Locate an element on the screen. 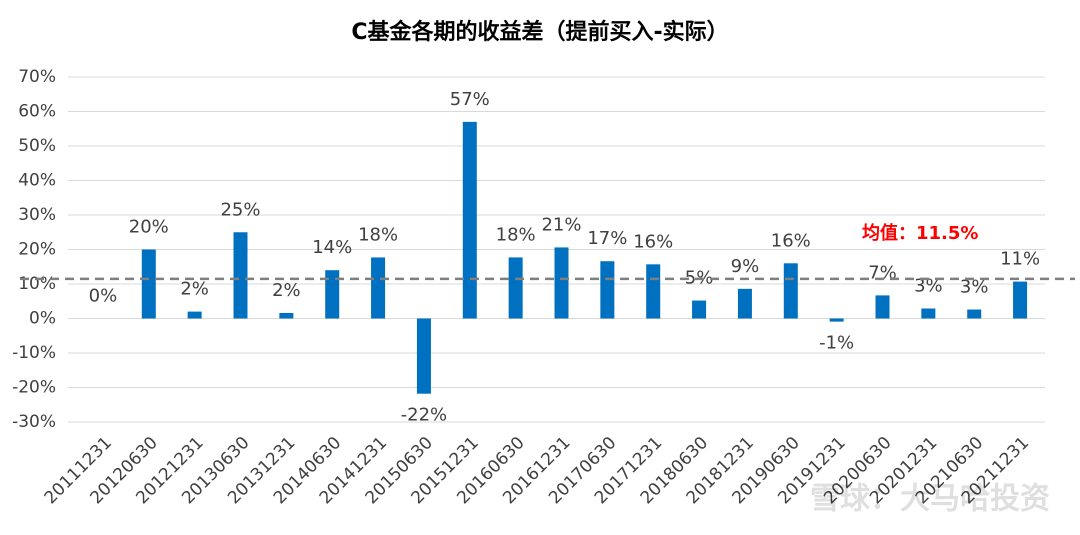 This screenshot has height=535, width=1080. value-label: 7% is located at coordinates (882, 272).